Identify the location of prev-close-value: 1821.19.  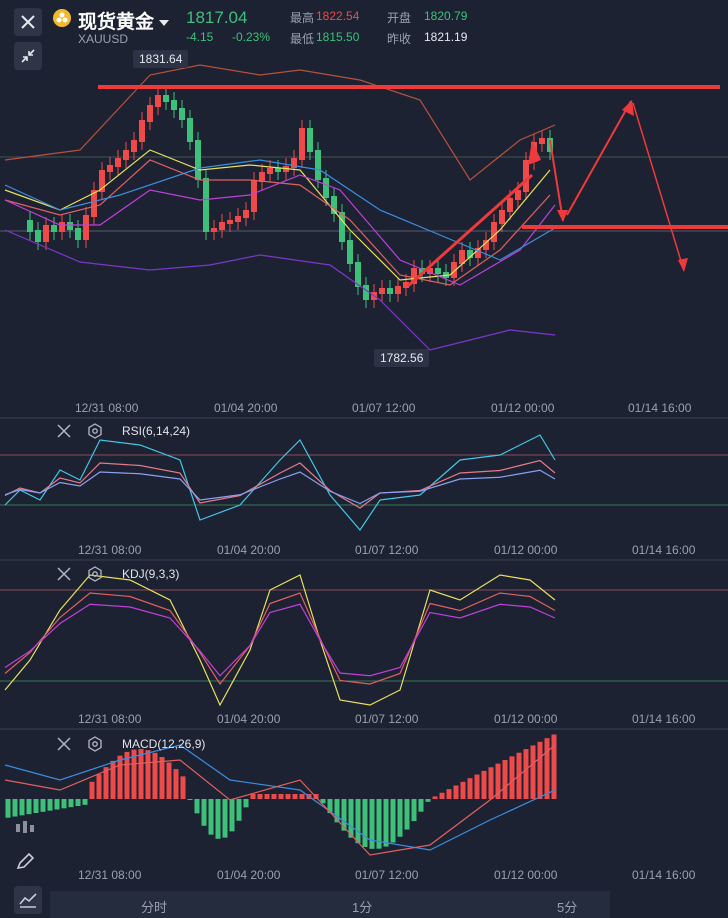
(446, 37).